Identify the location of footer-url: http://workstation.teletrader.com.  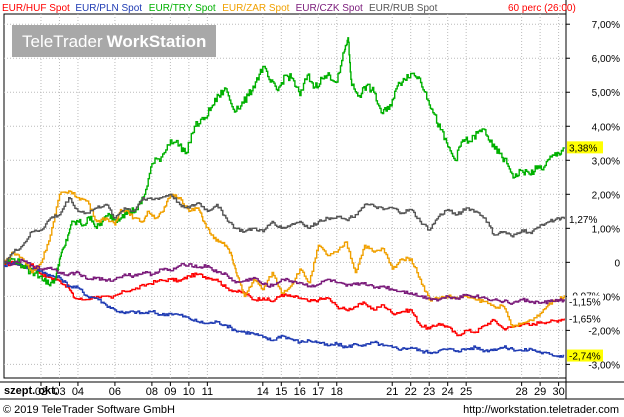
(541, 410).